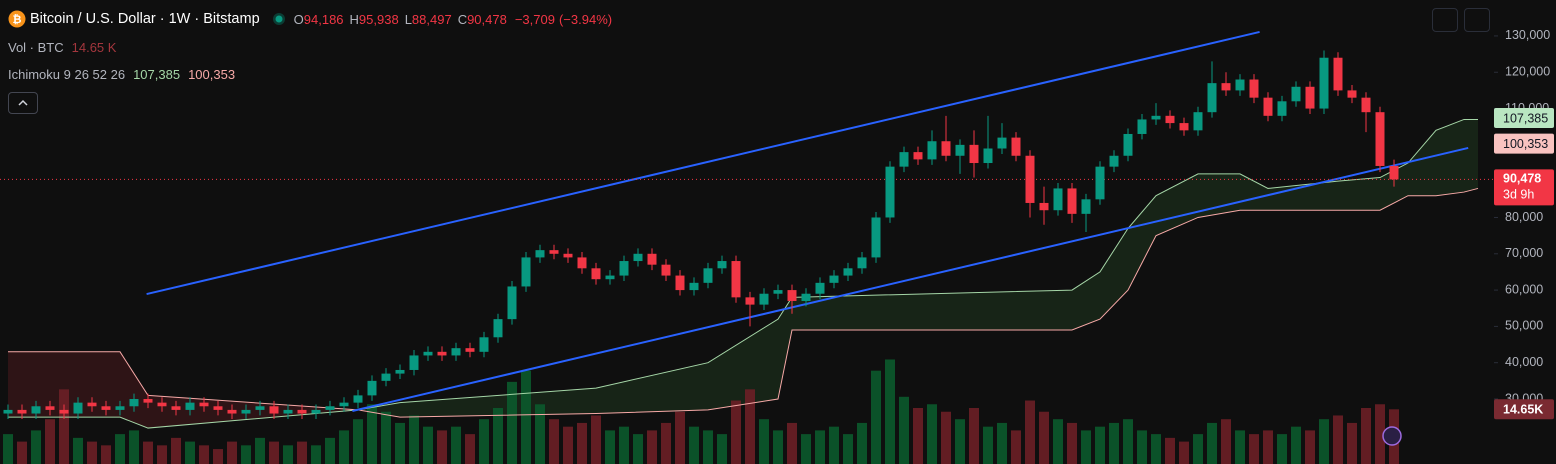 The height and width of the screenshot is (464, 1556). What do you see at coordinates (1522, 179) in the screenshot?
I see `last-price-label: 90,478` at bounding box center [1522, 179].